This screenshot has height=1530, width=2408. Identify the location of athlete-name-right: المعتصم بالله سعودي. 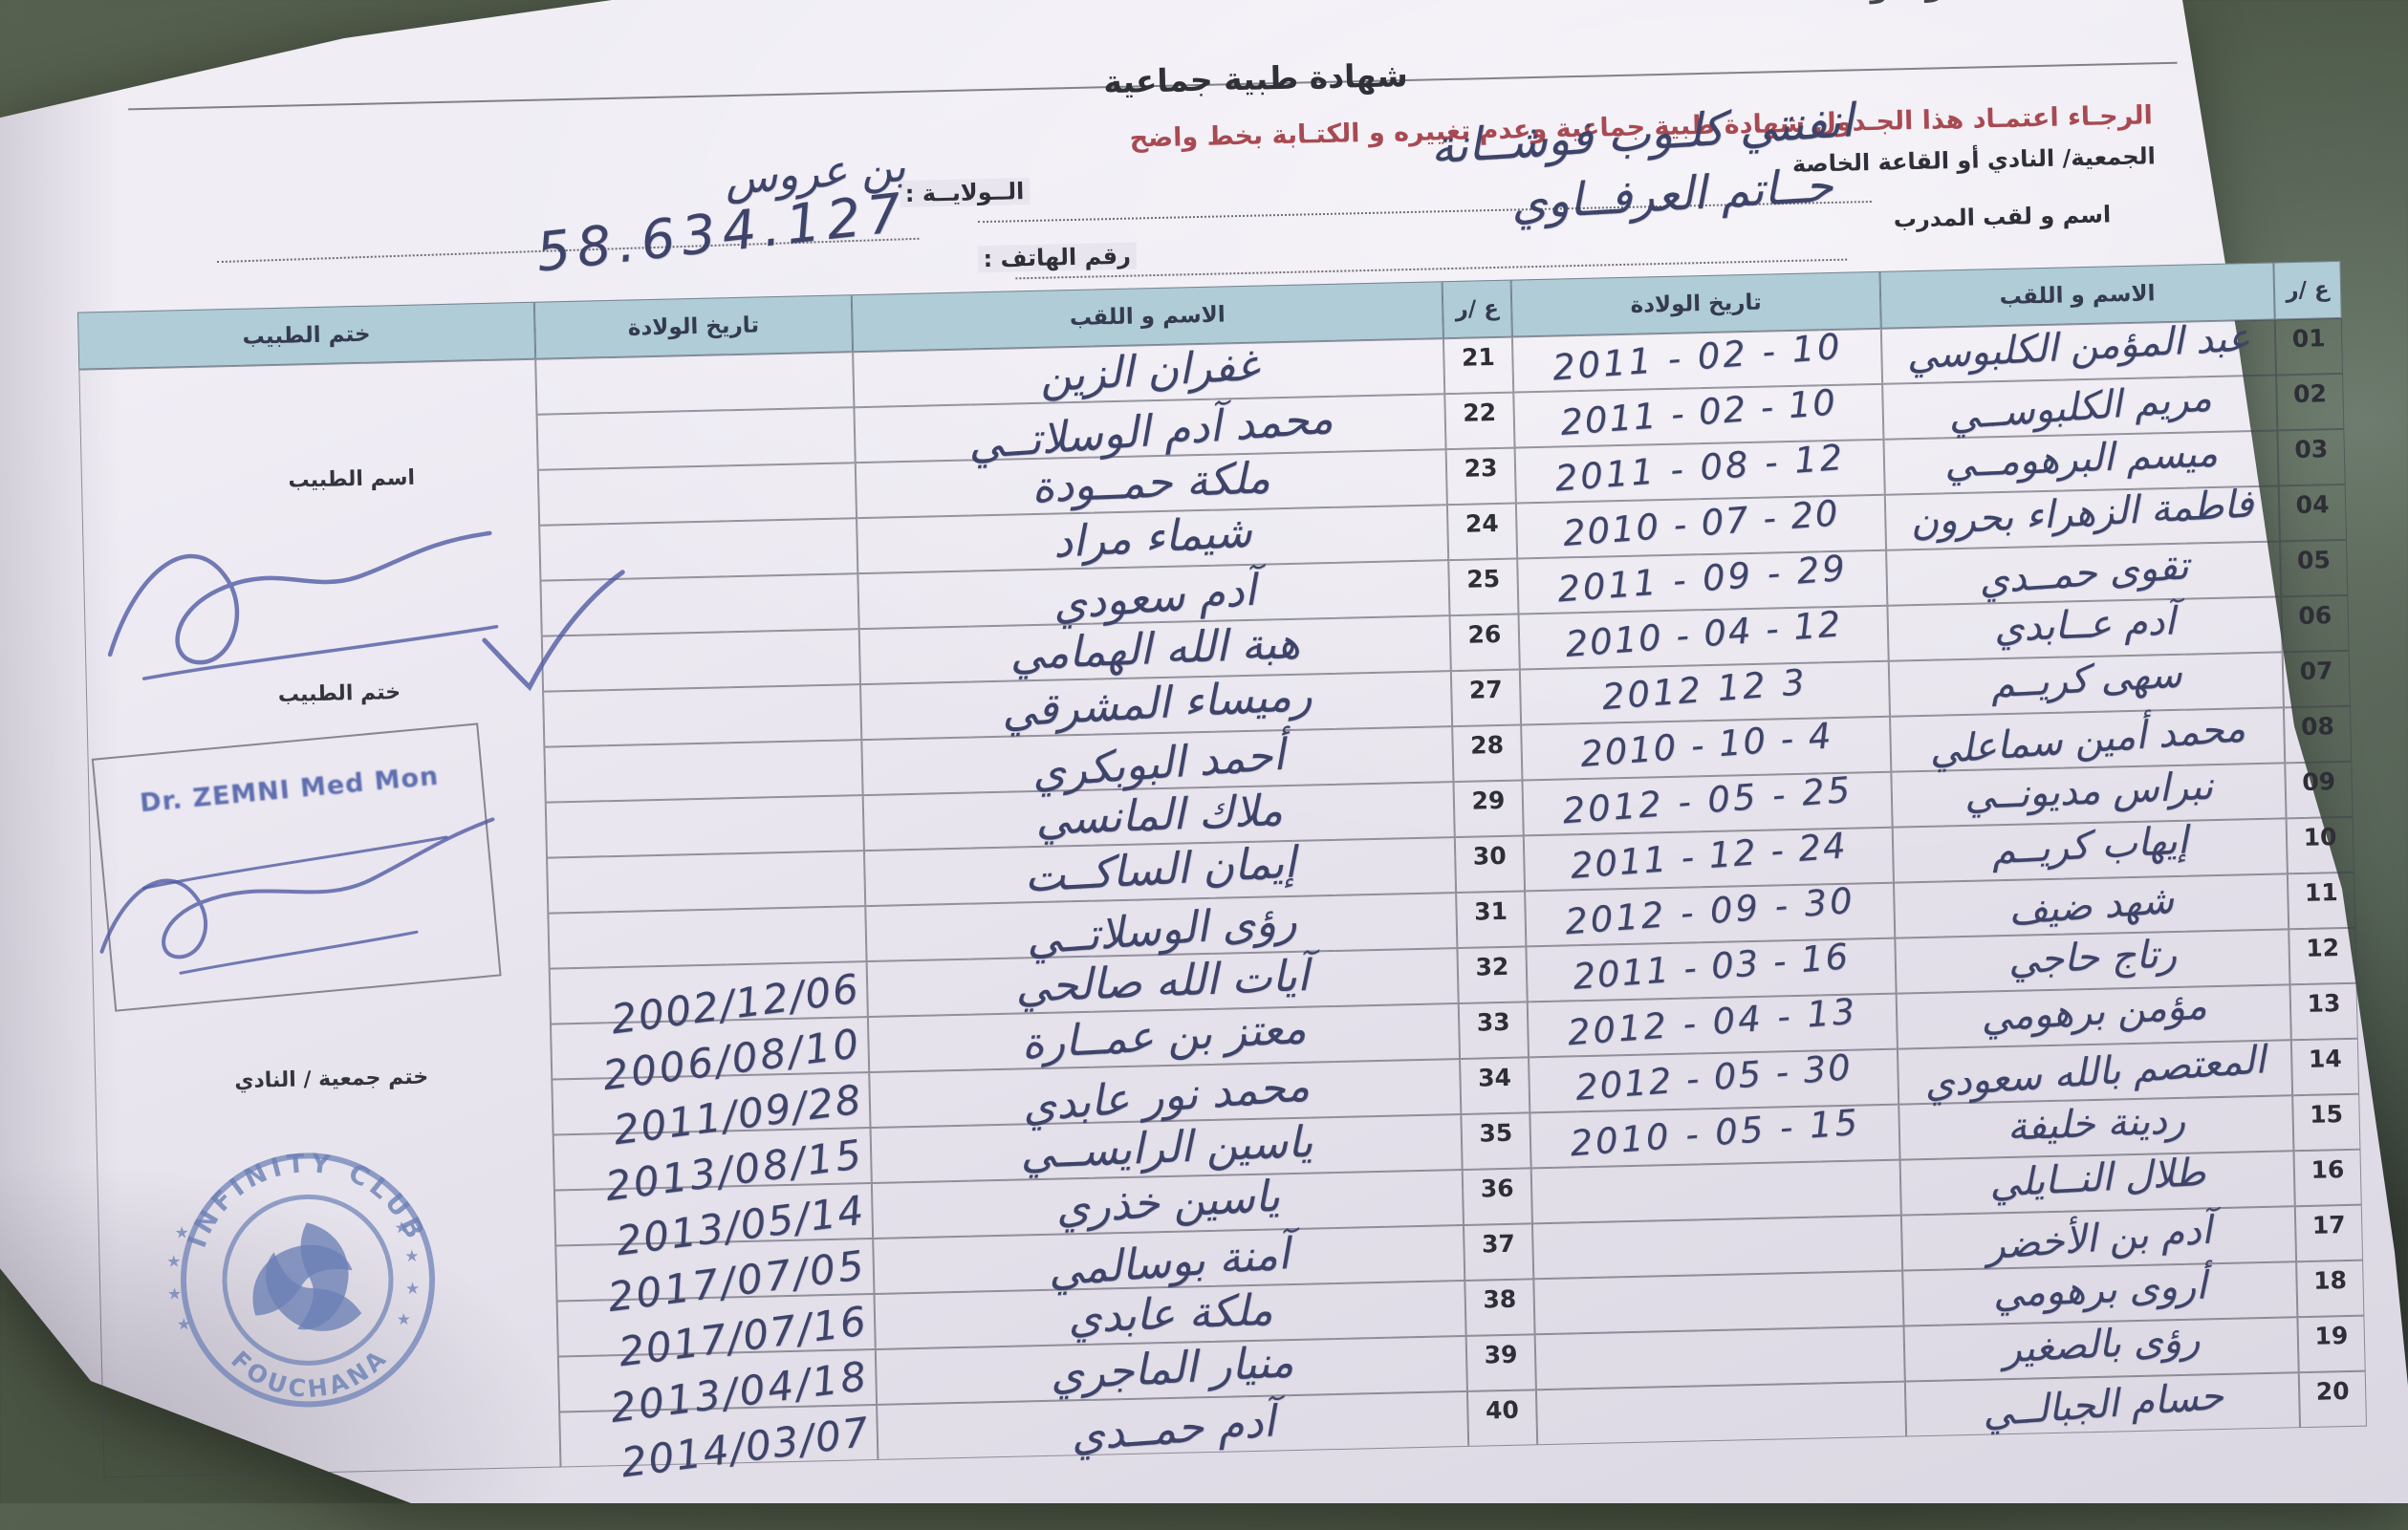
(2095, 1072).